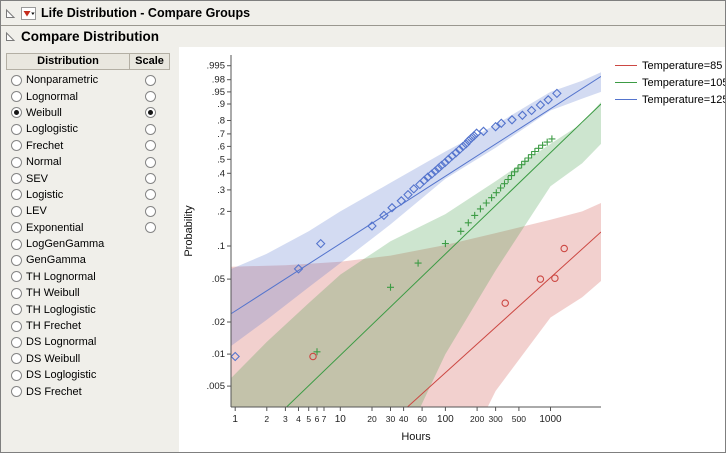 The image size is (726, 453). Describe the element at coordinates (16, 113) in the screenshot. I see `distribution-radio-weibull` at that location.